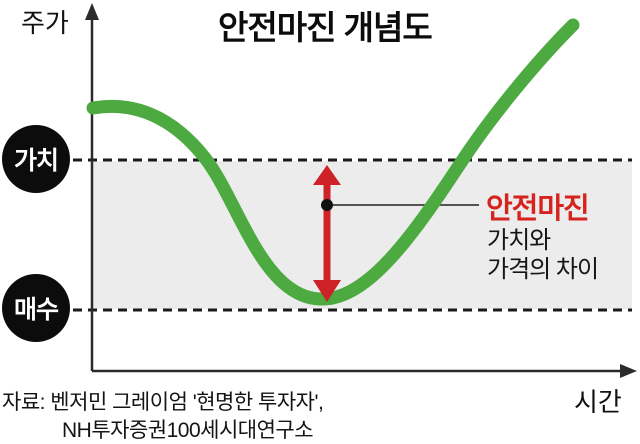  I want to click on chart-title: 안전마진 개념도, so click(325, 27).